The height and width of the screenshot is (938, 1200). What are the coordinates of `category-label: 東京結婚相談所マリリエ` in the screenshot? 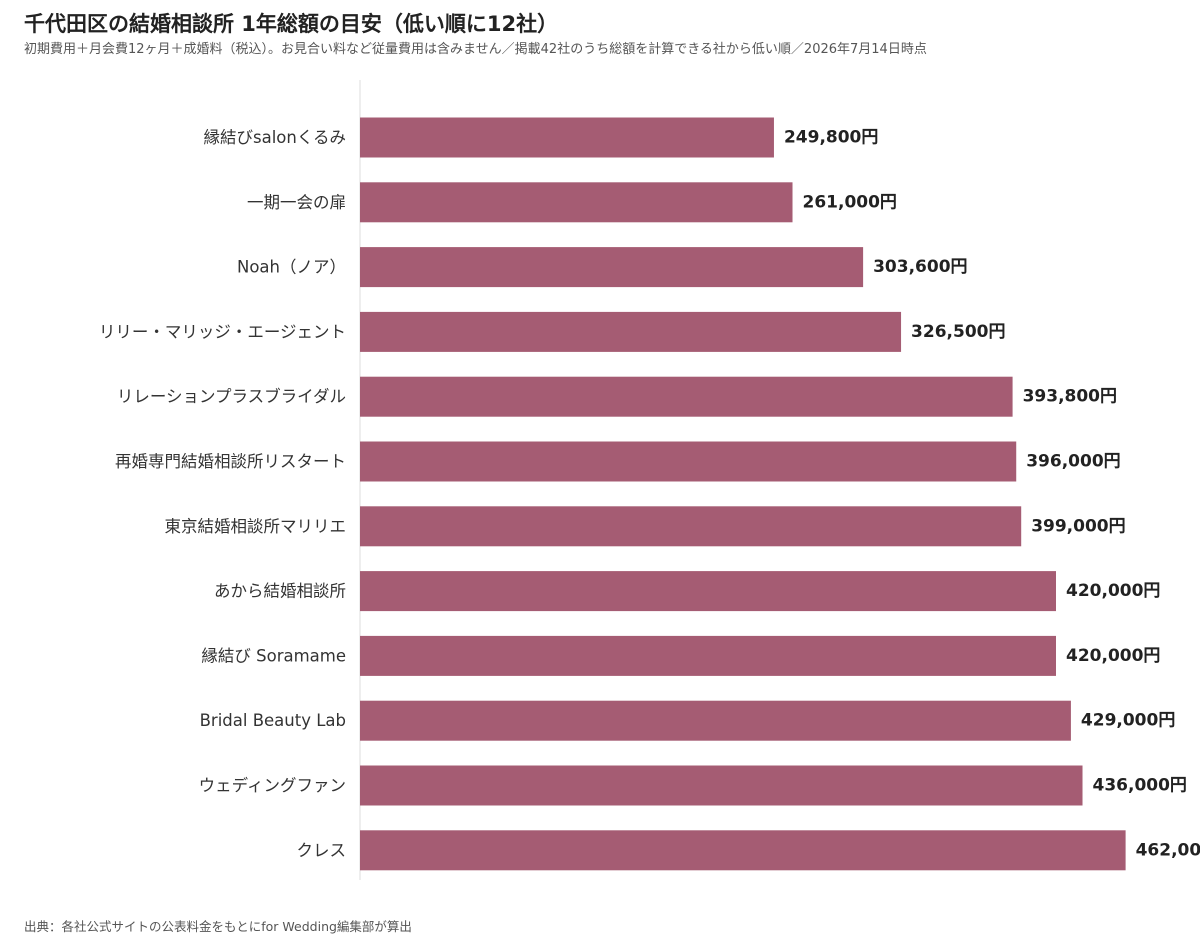 It's located at (256, 526).